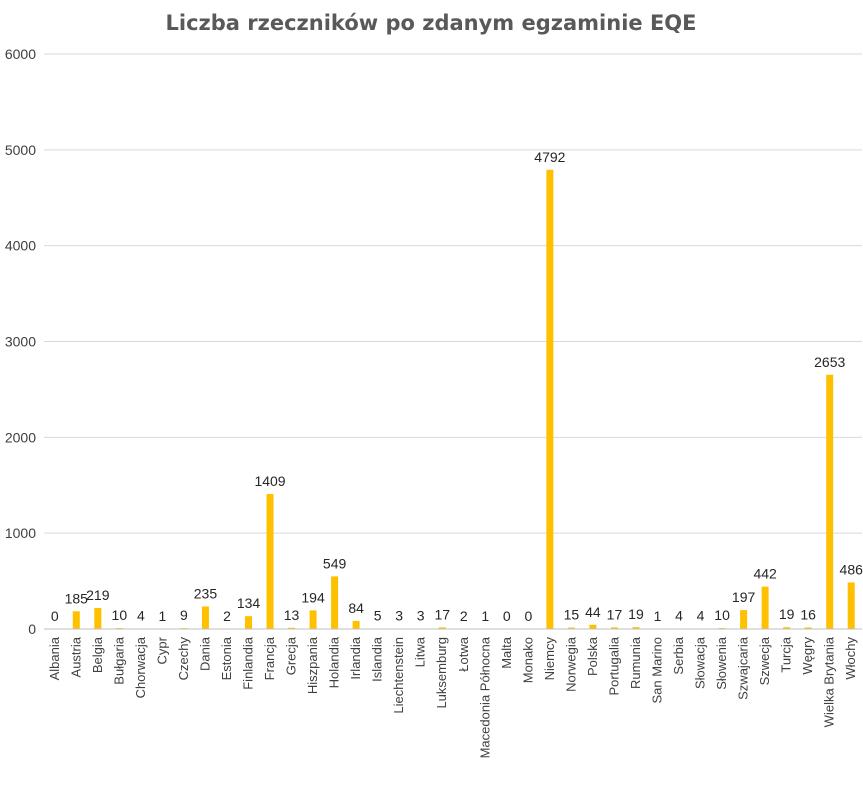 This screenshot has width=863, height=794. Describe the element at coordinates (808, 614) in the screenshot. I see `data-label: 16` at that location.